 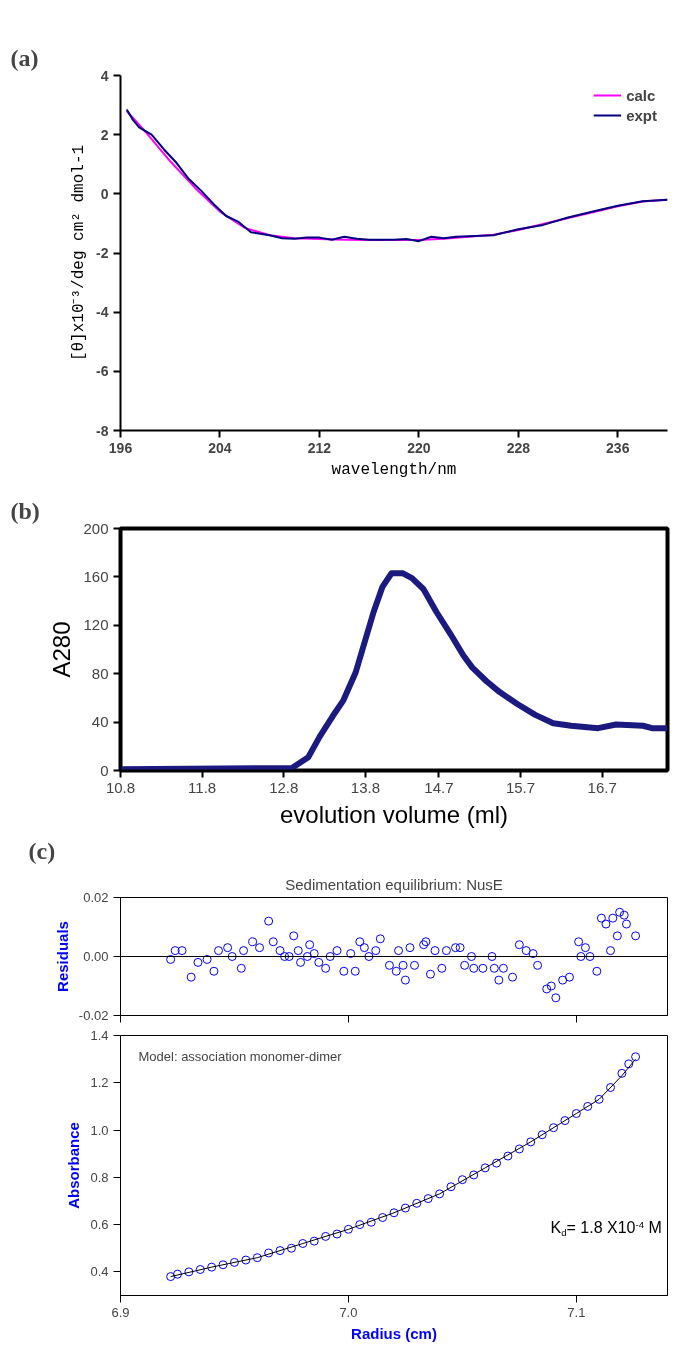 I want to click on text: (a), so click(x=24, y=57).